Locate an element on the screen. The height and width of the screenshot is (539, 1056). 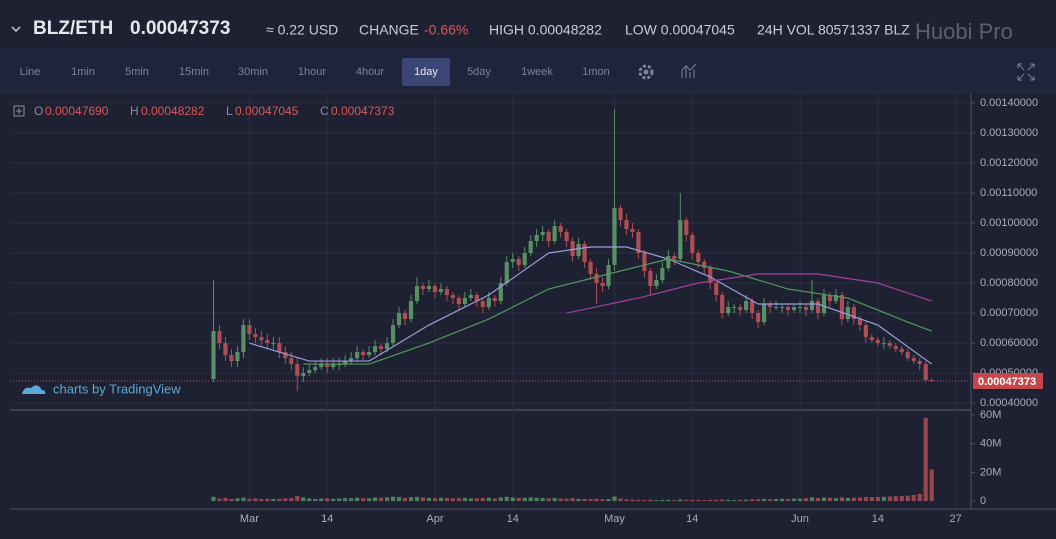
indicators-icon is located at coordinates (689, 70).